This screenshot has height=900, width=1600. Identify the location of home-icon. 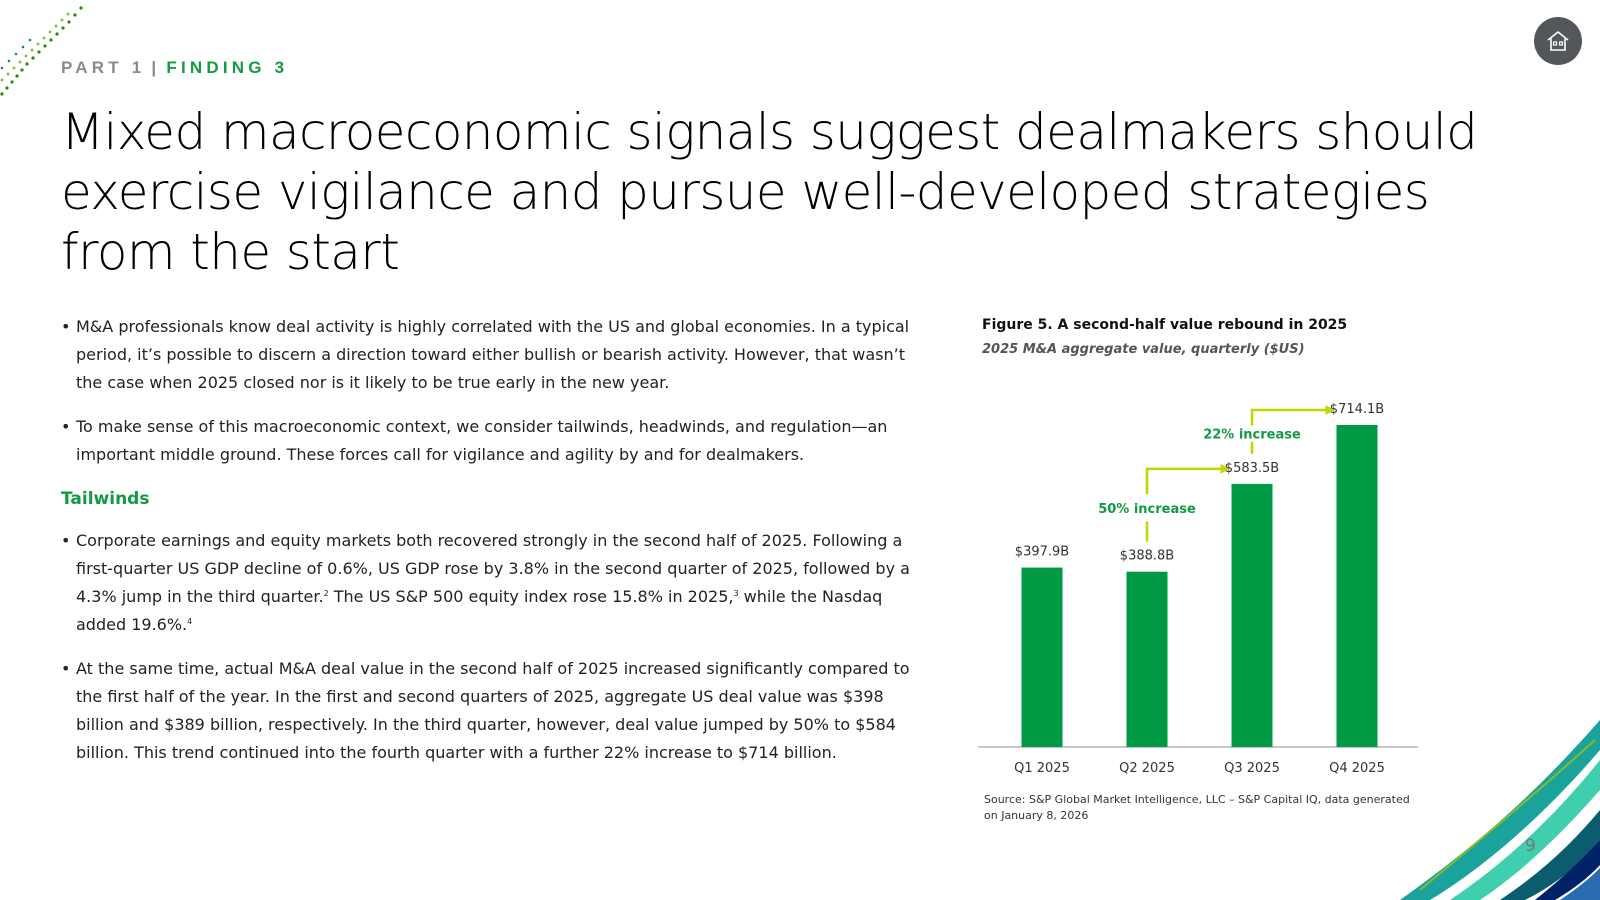
(1558, 41).